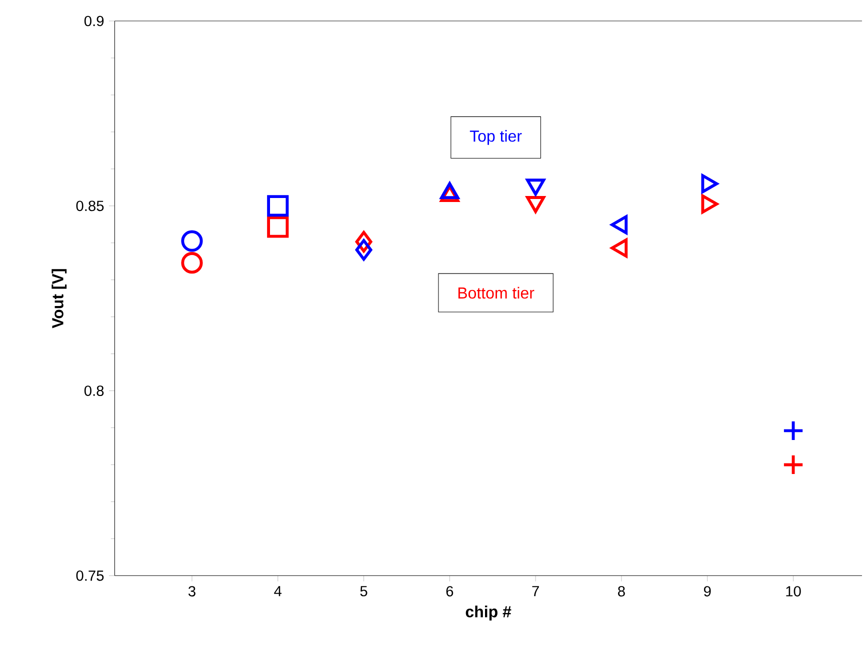 This screenshot has height=656, width=863. What do you see at coordinates (496, 138) in the screenshot?
I see `annotation: Top tier` at bounding box center [496, 138].